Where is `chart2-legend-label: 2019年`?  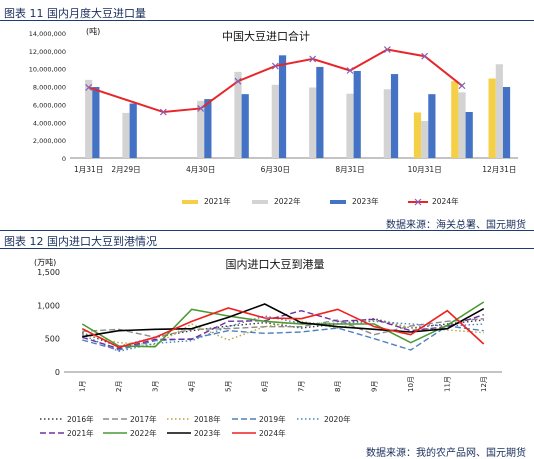 chart2-legend-label: 2019年 is located at coordinates (272, 419).